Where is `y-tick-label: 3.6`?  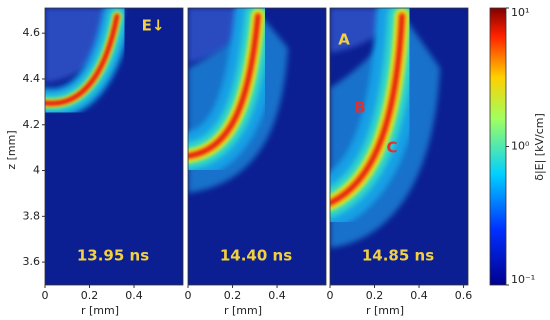 y-tick-label: 3.6 is located at coordinates (32, 261).